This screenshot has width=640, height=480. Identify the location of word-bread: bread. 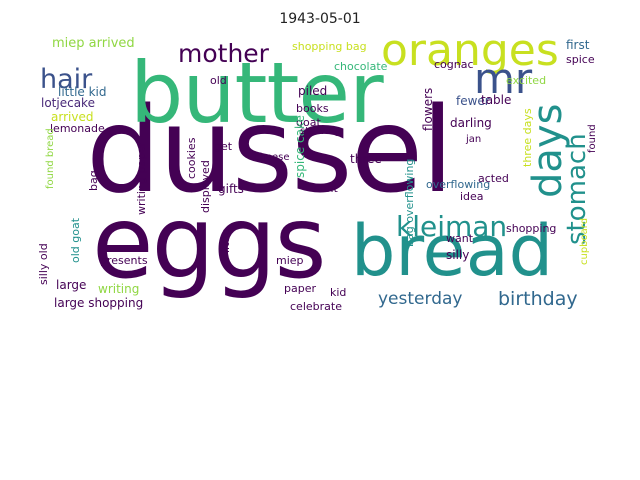
(452, 251).